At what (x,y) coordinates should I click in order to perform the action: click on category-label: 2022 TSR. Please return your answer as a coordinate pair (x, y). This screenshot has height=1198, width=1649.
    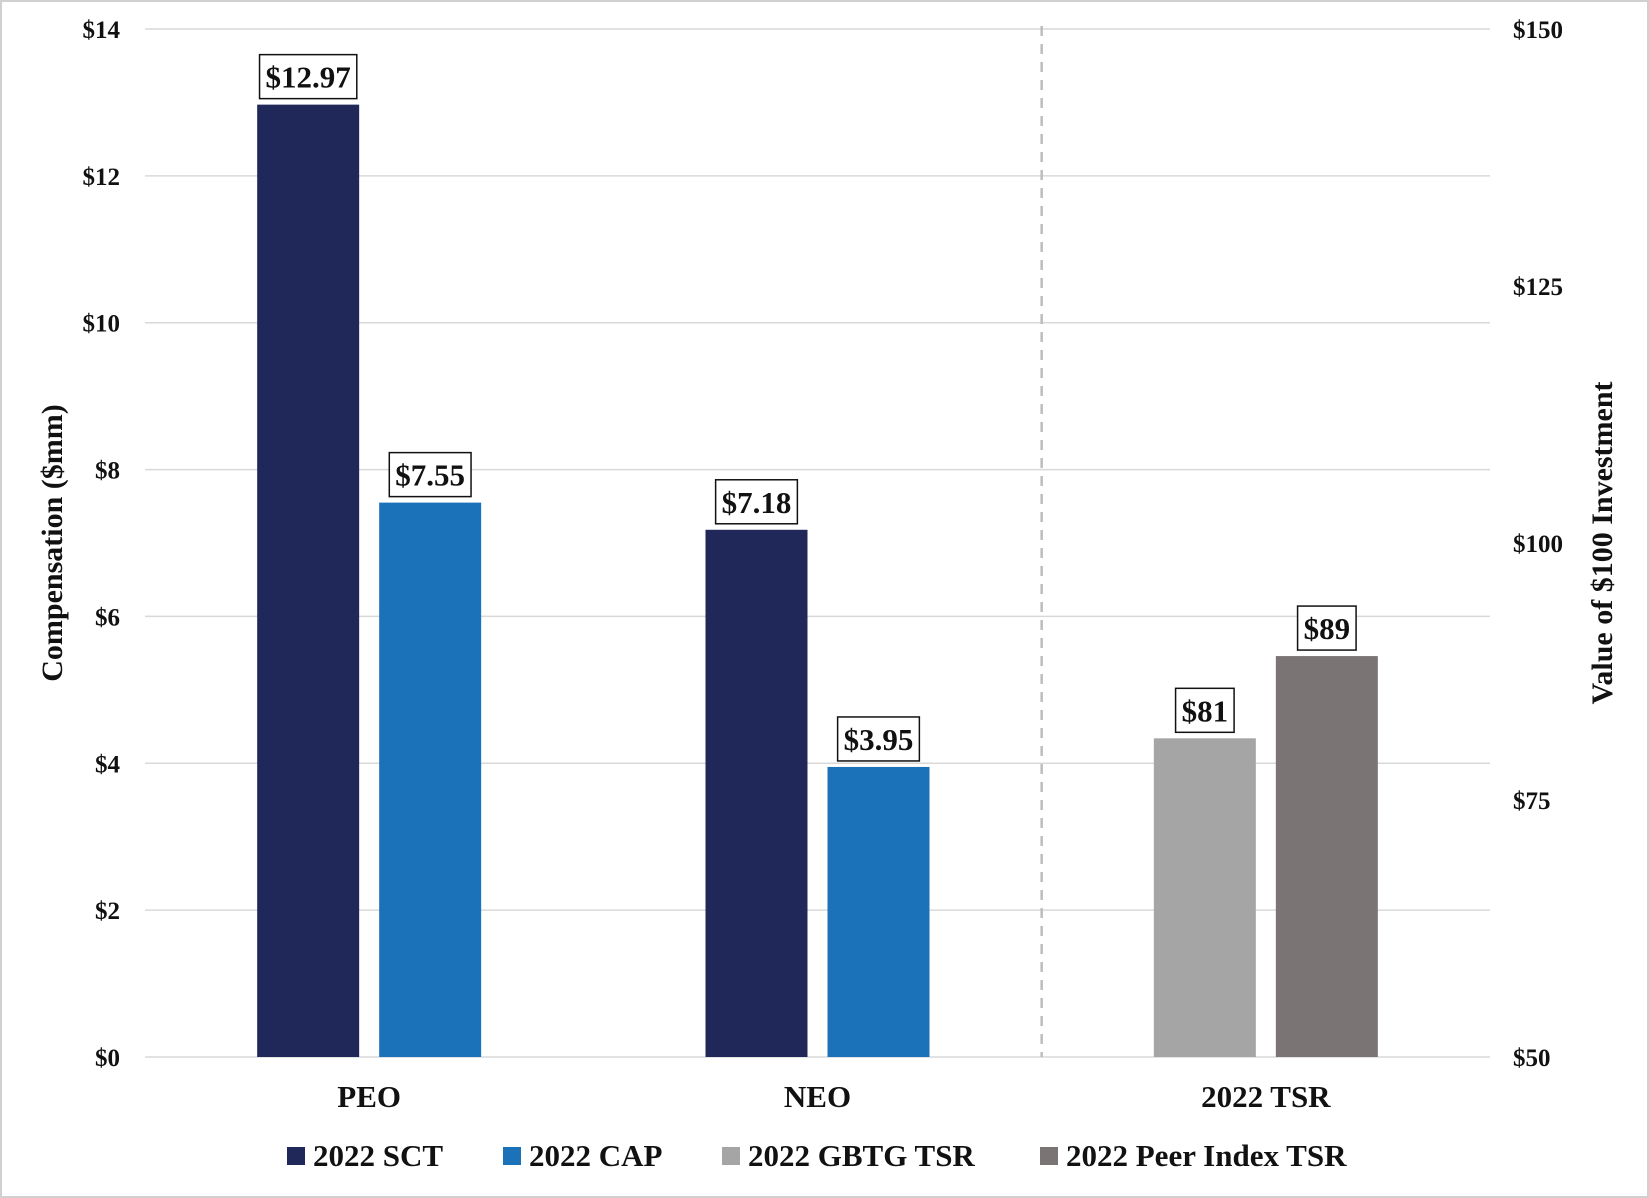
    Looking at the image, I should click on (1266, 1096).